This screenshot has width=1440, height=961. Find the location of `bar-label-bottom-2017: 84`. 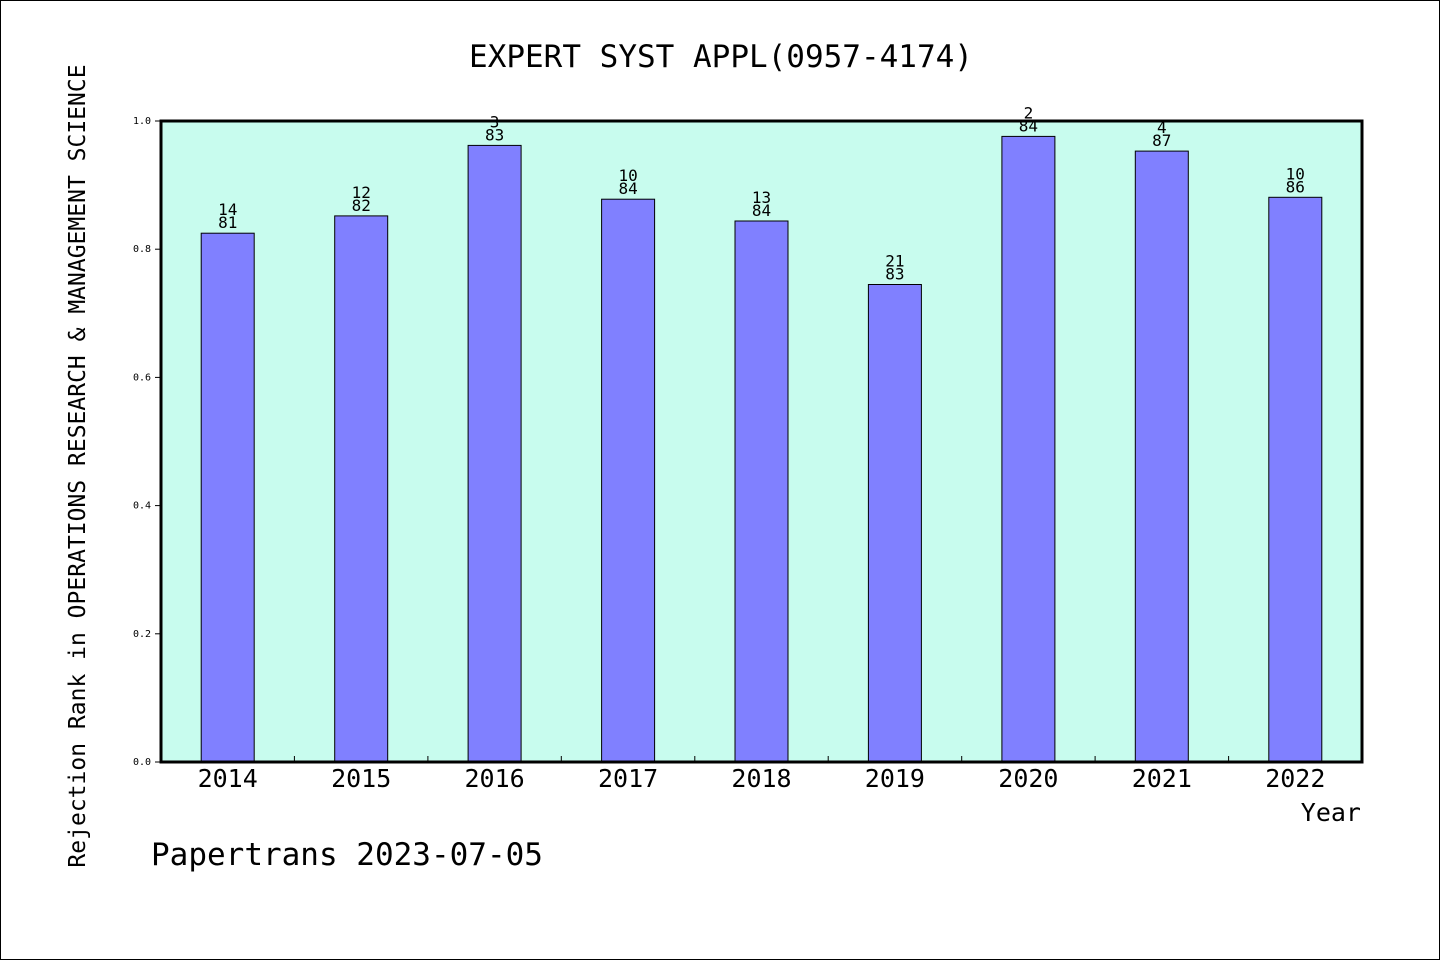

bar-label-bottom-2017: 84 is located at coordinates (627, 188).